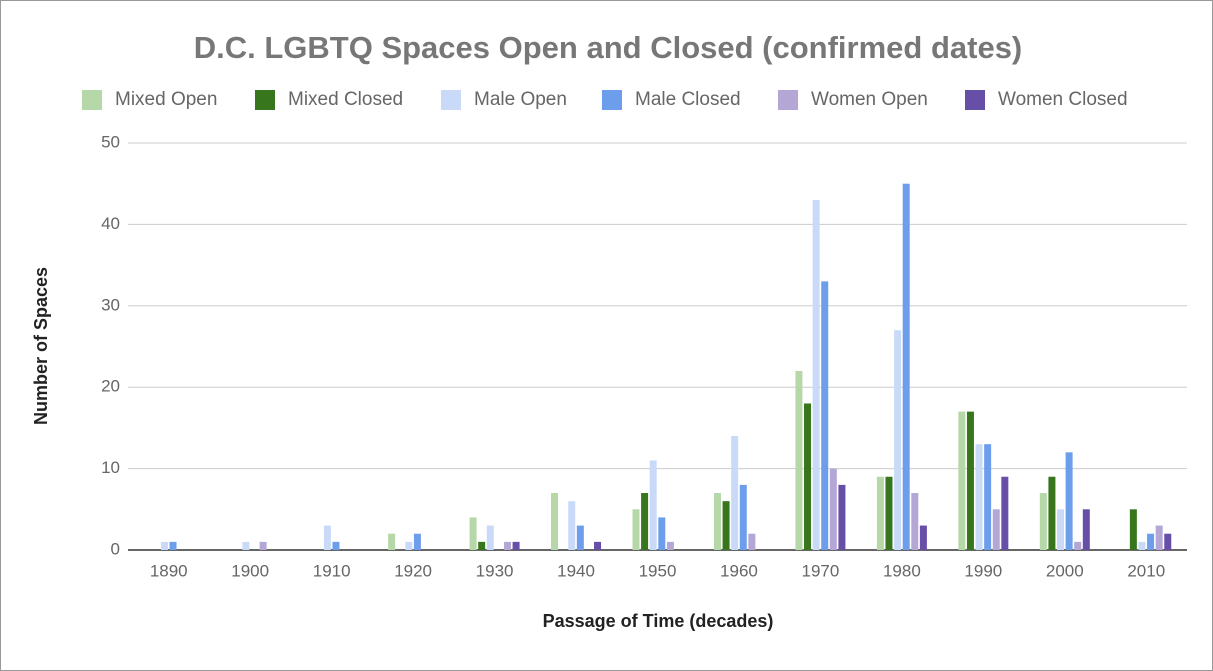  I want to click on x-tick-label: 1950, so click(658, 570).